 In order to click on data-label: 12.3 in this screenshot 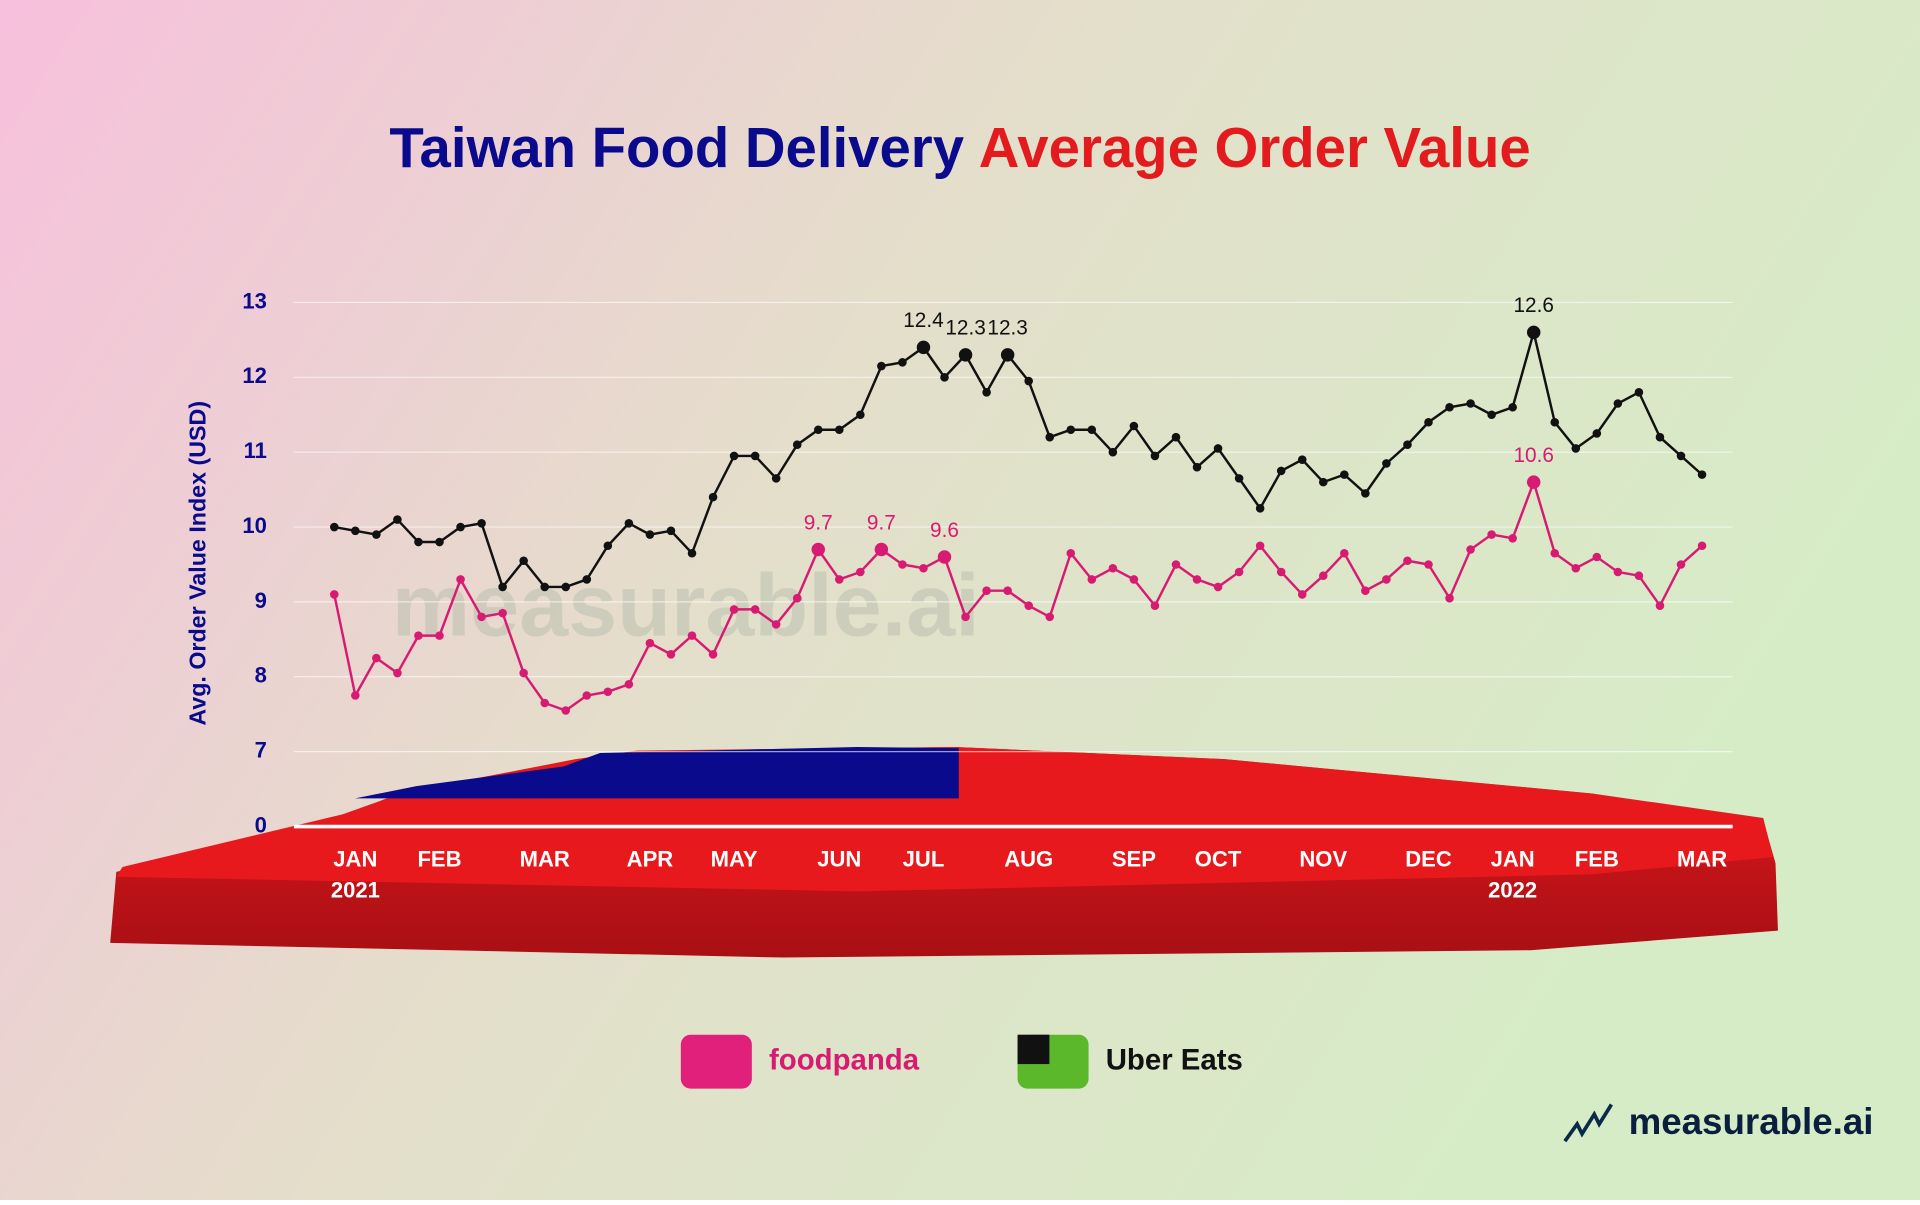, I will do `click(965, 328)`.